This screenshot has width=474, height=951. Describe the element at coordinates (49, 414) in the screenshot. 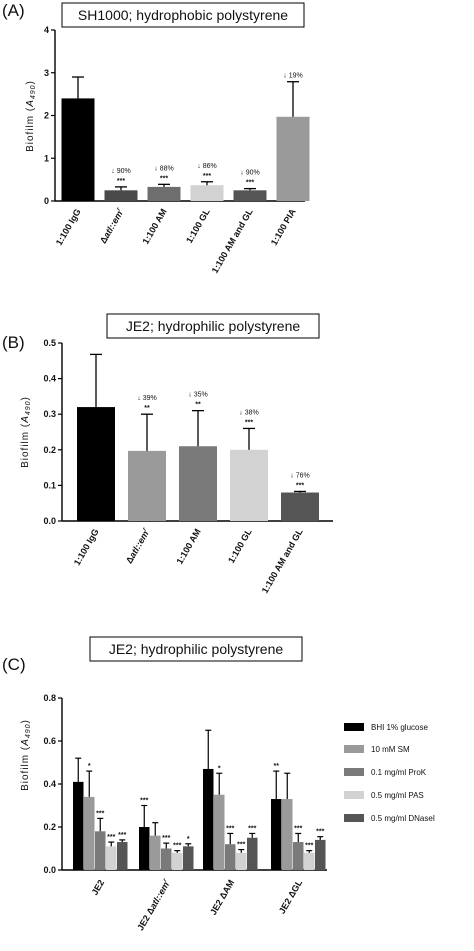

I see `panel-b-y-tick-label: 0.3` at that location.